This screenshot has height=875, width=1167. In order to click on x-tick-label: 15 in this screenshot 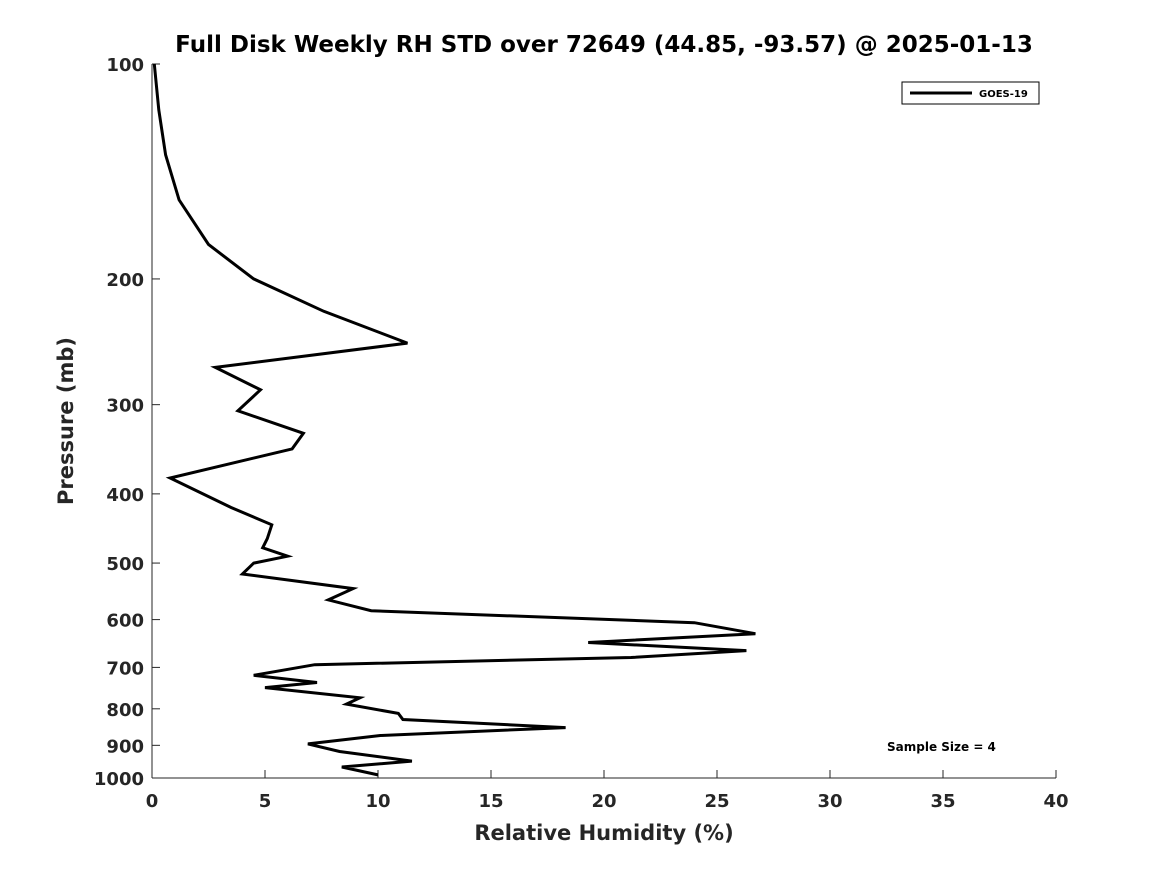, I will do `click(490, 801)`.